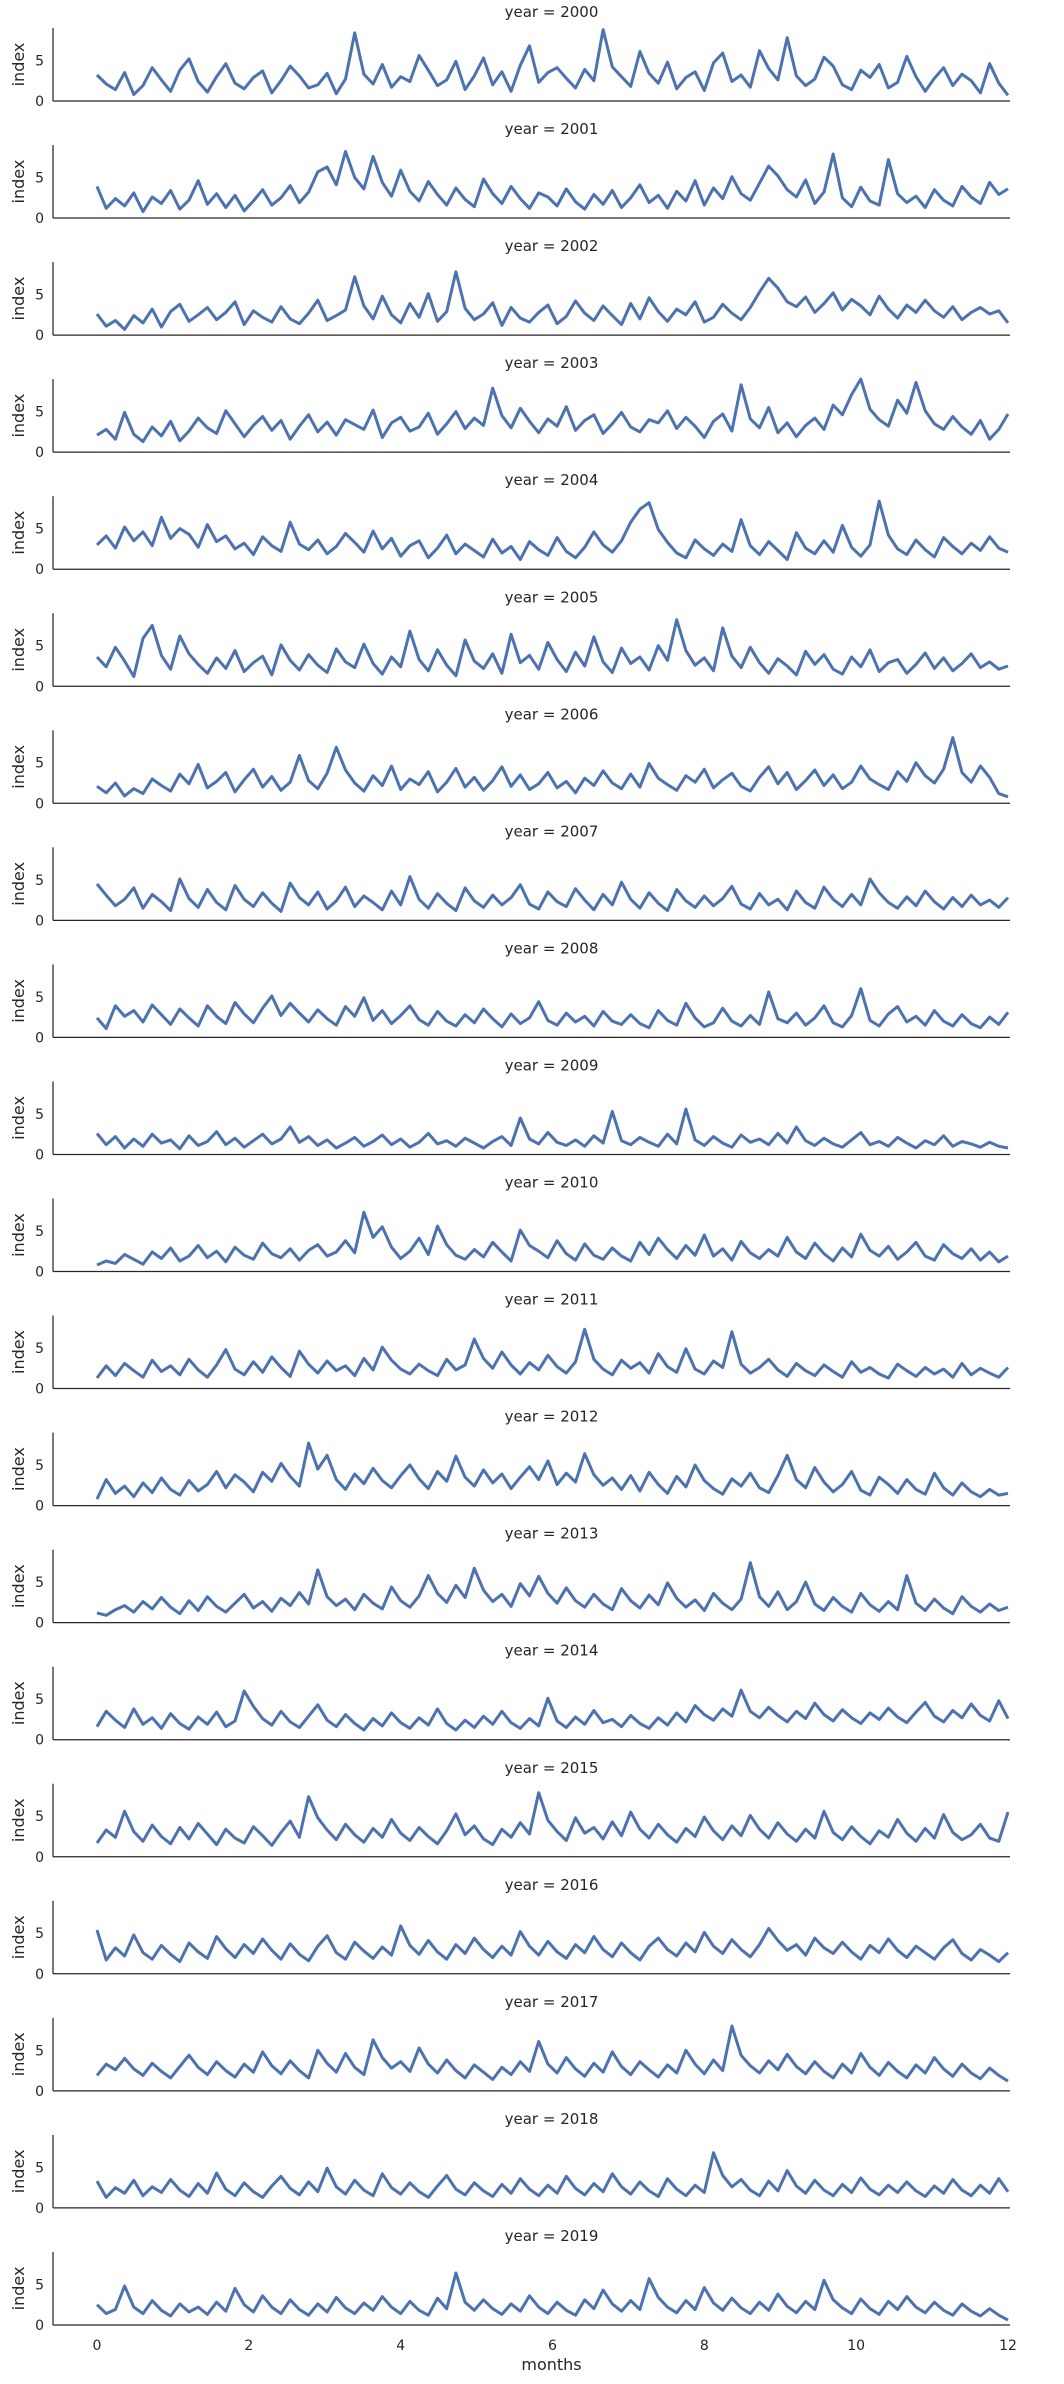  I want to click on x-tick-label: 6, so click(552, 2346).